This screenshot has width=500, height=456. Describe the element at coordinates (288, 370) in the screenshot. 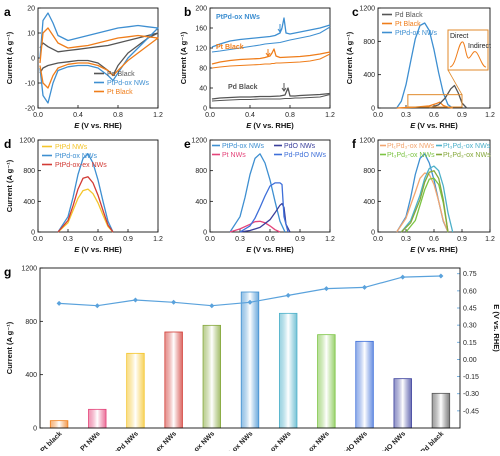

I see `bar-pt3pd1-ox-nws` at that location.